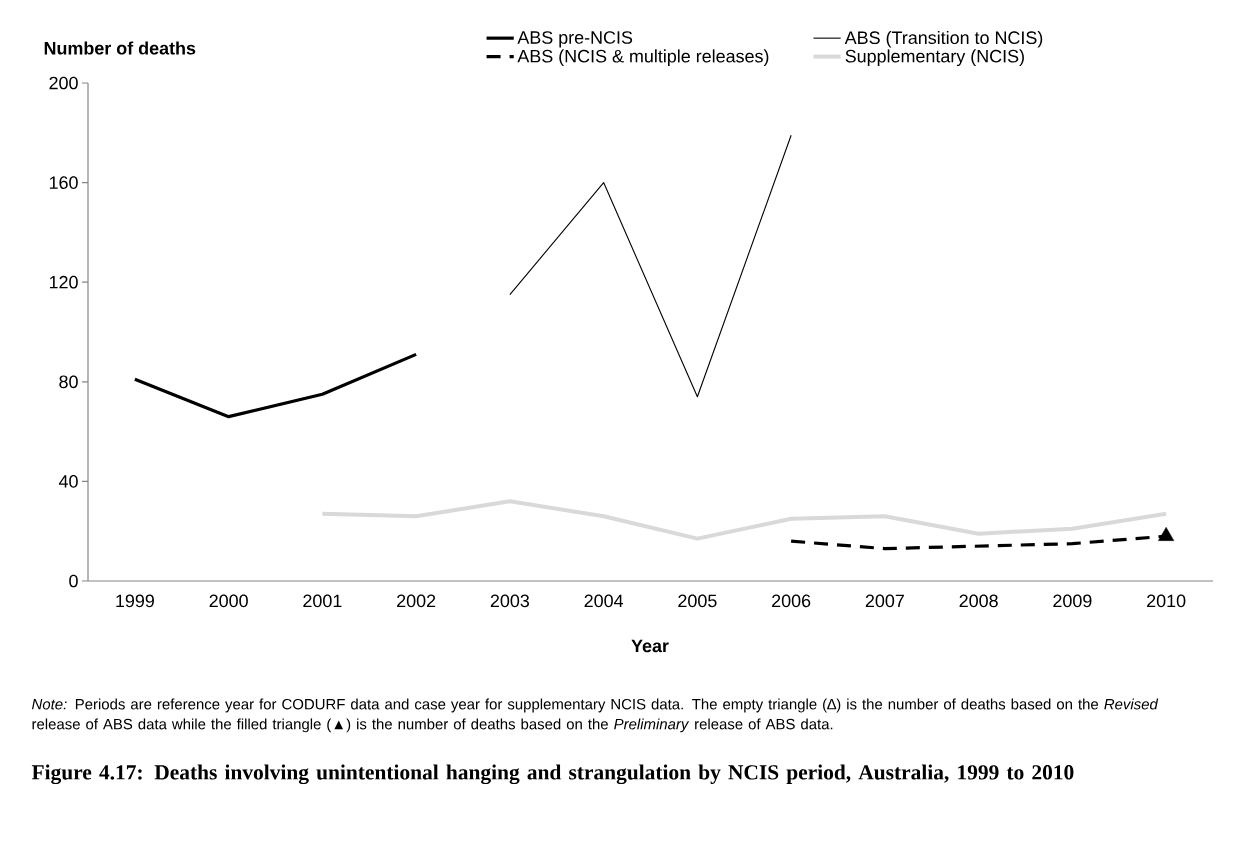  What do you see at coordinates (510, 601) in the screenshot?
I see `x-tick-label: 2003` at bounding box center [510, 601].